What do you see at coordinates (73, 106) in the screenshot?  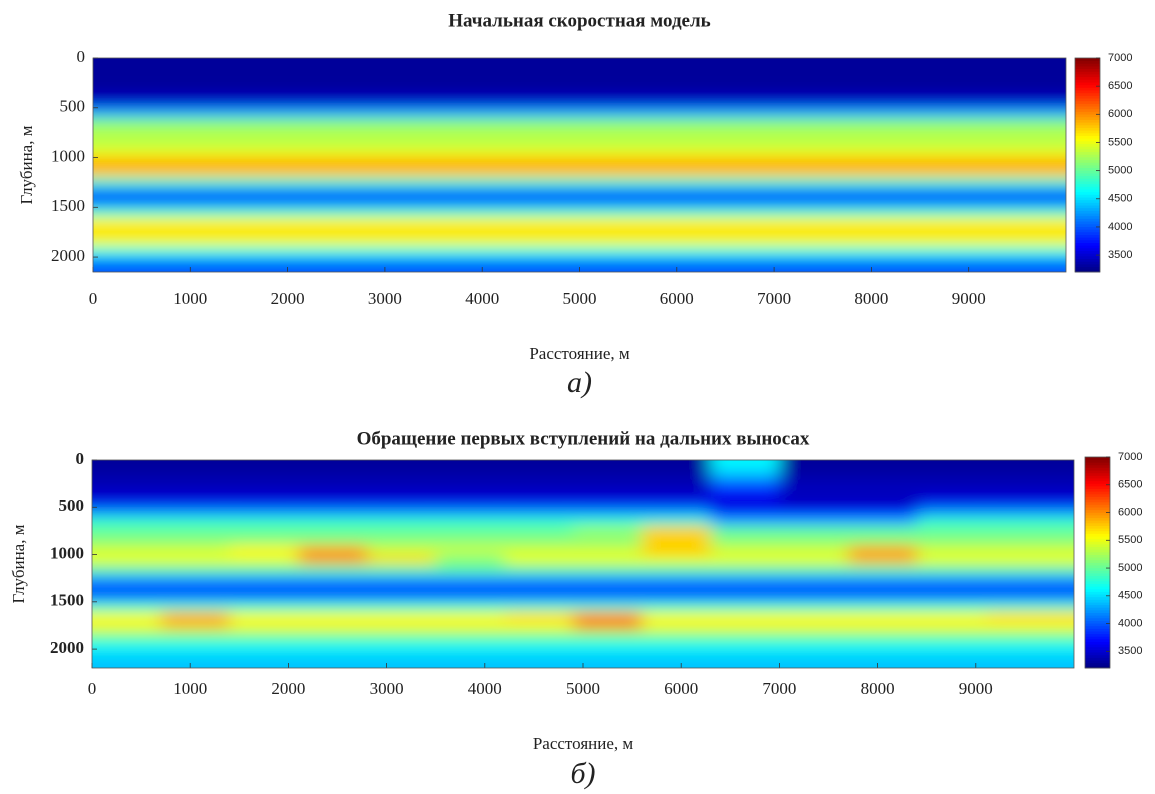 I see `y-tick-label: 500` at bounding box center [73, 106].